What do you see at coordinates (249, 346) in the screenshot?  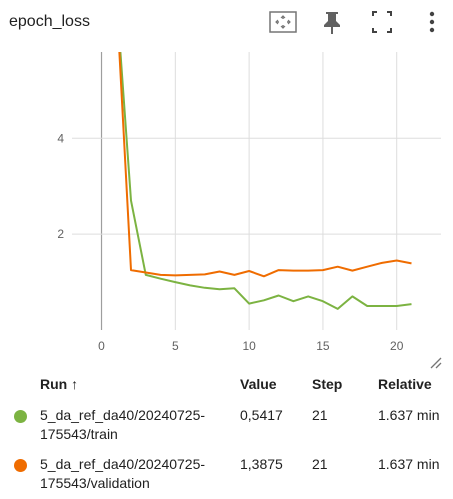 I see `x-tick-label: 10` at bounding box center [249, 346].